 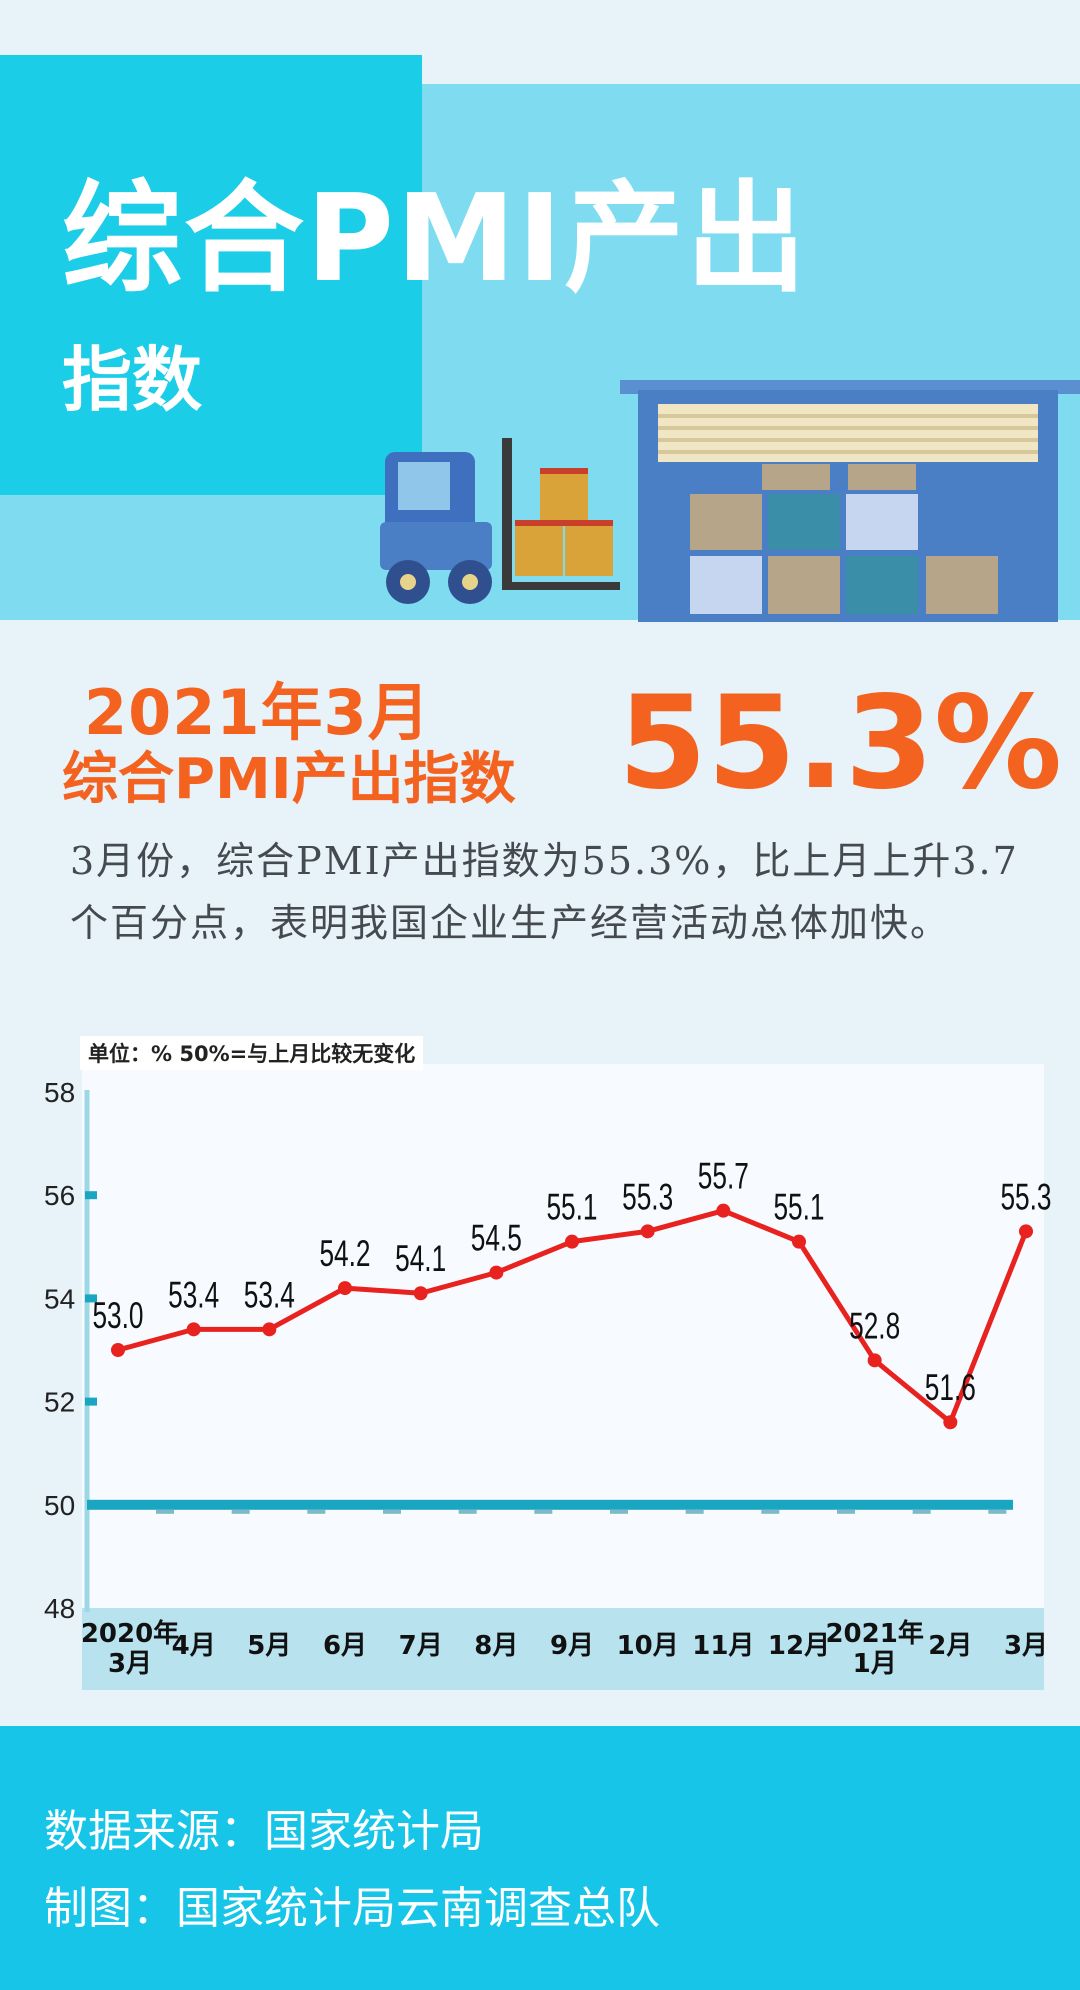 What do you see at coordinates (436, 546) in the screenshot?
I see `forklift-body` at bounding box center [436, 546].